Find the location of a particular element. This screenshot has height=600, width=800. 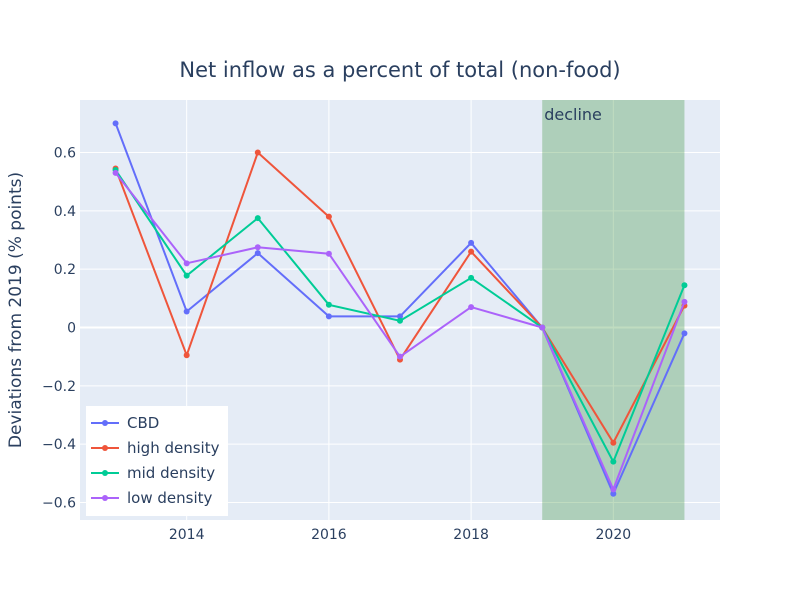

legend-item-high-density: high density is located at coordinates (155, 448).